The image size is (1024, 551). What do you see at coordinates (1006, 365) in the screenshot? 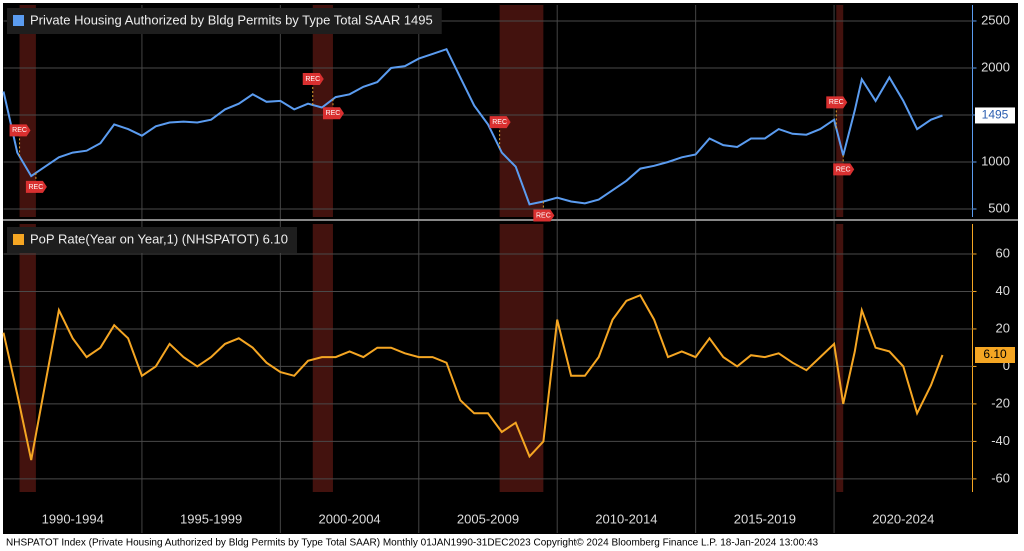
I see `y-tick-label: 0` at bounding box center [1006, 365].